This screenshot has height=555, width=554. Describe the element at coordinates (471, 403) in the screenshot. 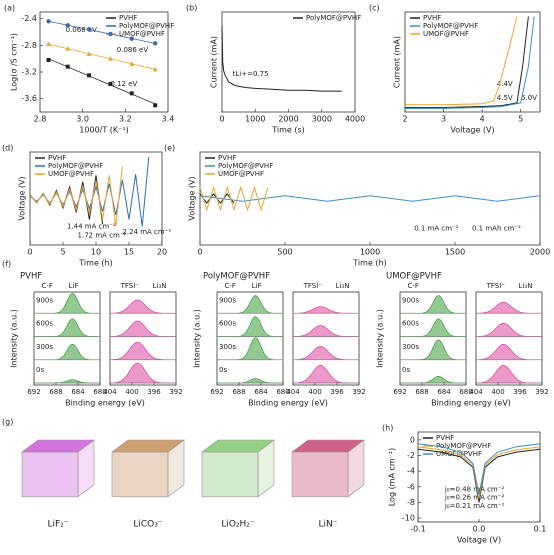

I see `x-axis-label: Binding energy (eV)` at that location.